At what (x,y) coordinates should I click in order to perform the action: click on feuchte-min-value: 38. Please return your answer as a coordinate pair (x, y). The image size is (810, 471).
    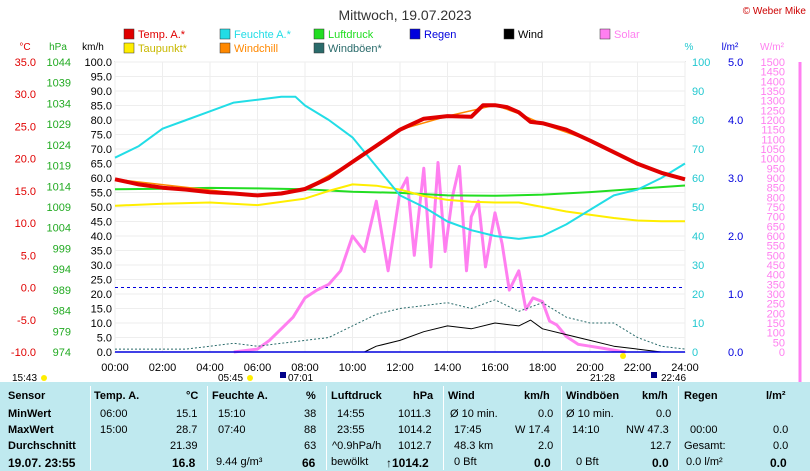
    Looking at the image, I should click on (310, 414).